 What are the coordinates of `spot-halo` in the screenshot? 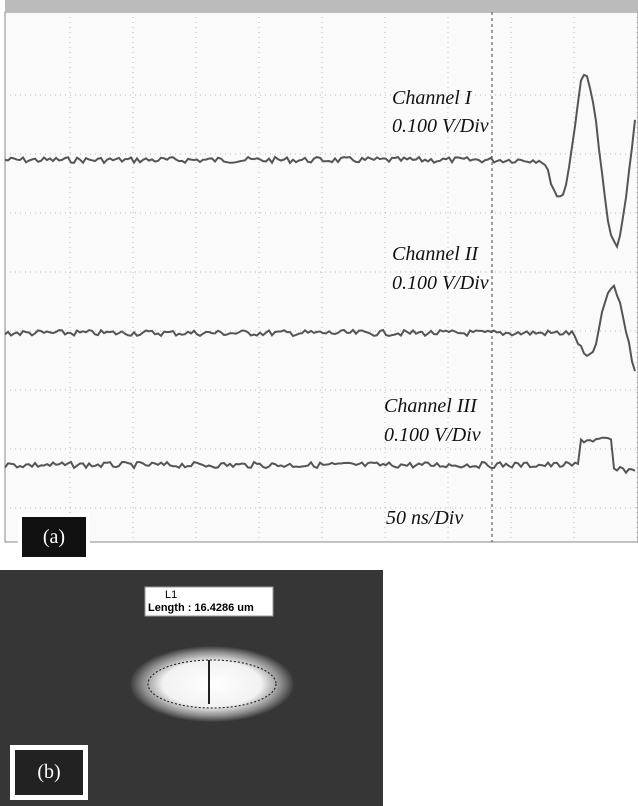 It's located at (212, 684).